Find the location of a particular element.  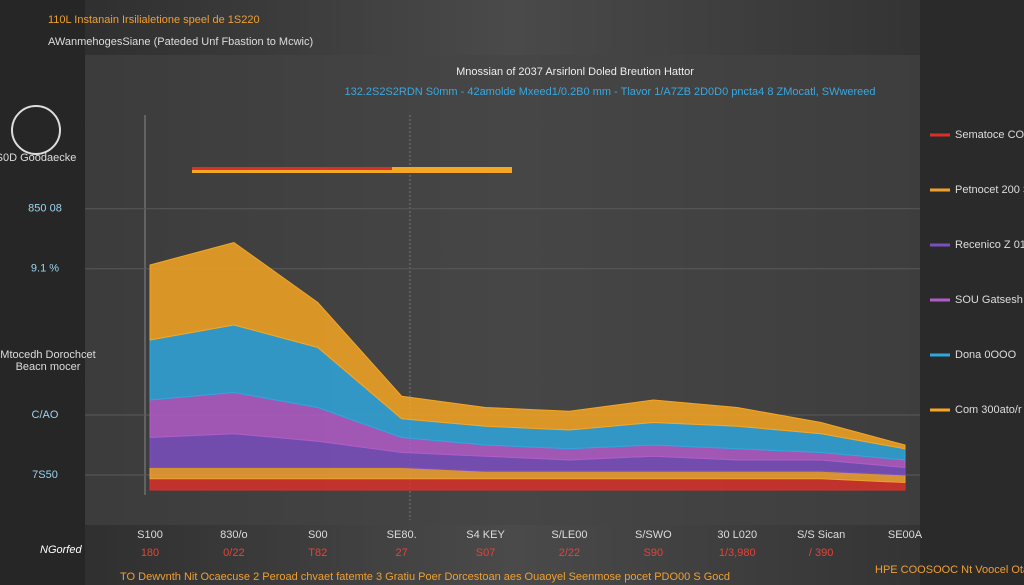

footer-note: HPE COOSOOC Nt Voocel Otanoedtin is located at coordinates (949, 570).